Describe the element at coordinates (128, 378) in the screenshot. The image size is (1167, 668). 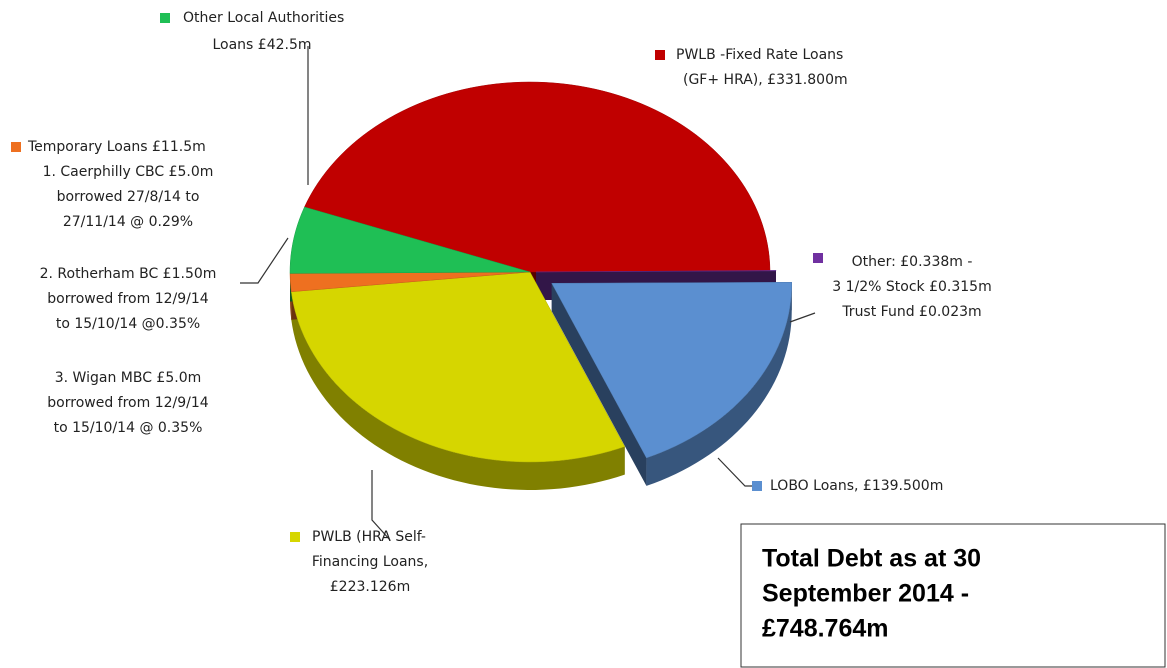
I see `note-text: 3. Wigan MBC £5.0m` at that location.